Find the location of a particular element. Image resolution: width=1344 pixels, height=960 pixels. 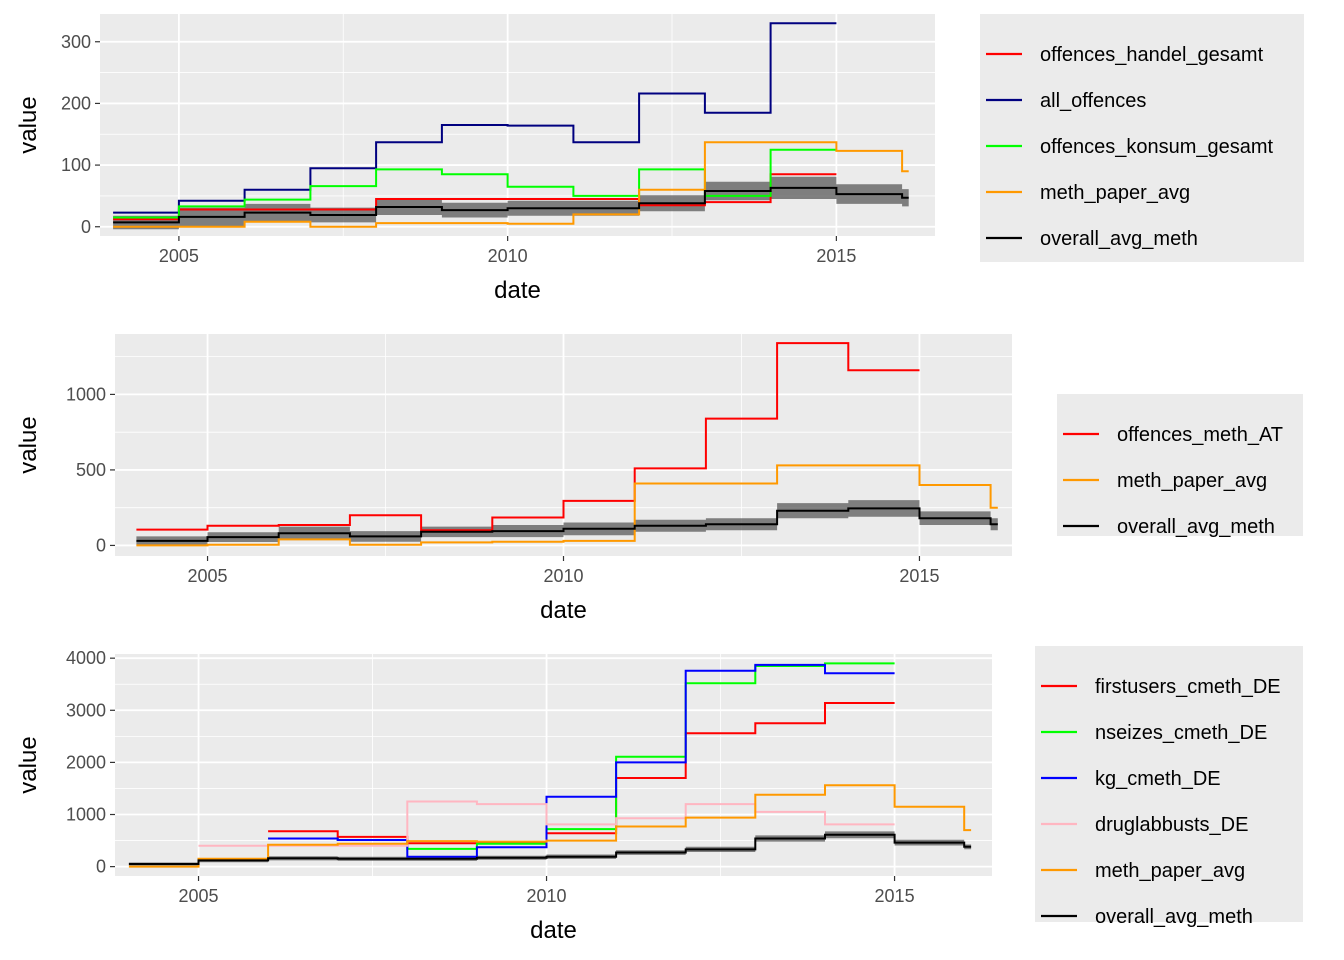

series-line-kg_cmeth_DE is located at coordinates (581, 760).